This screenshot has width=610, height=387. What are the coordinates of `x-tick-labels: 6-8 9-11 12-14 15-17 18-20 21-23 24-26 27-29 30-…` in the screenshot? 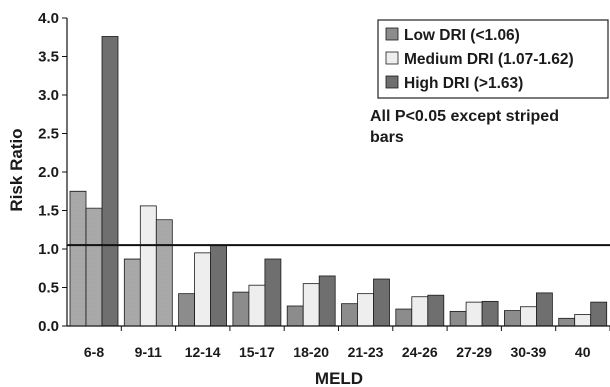 It's located at (347, 343).